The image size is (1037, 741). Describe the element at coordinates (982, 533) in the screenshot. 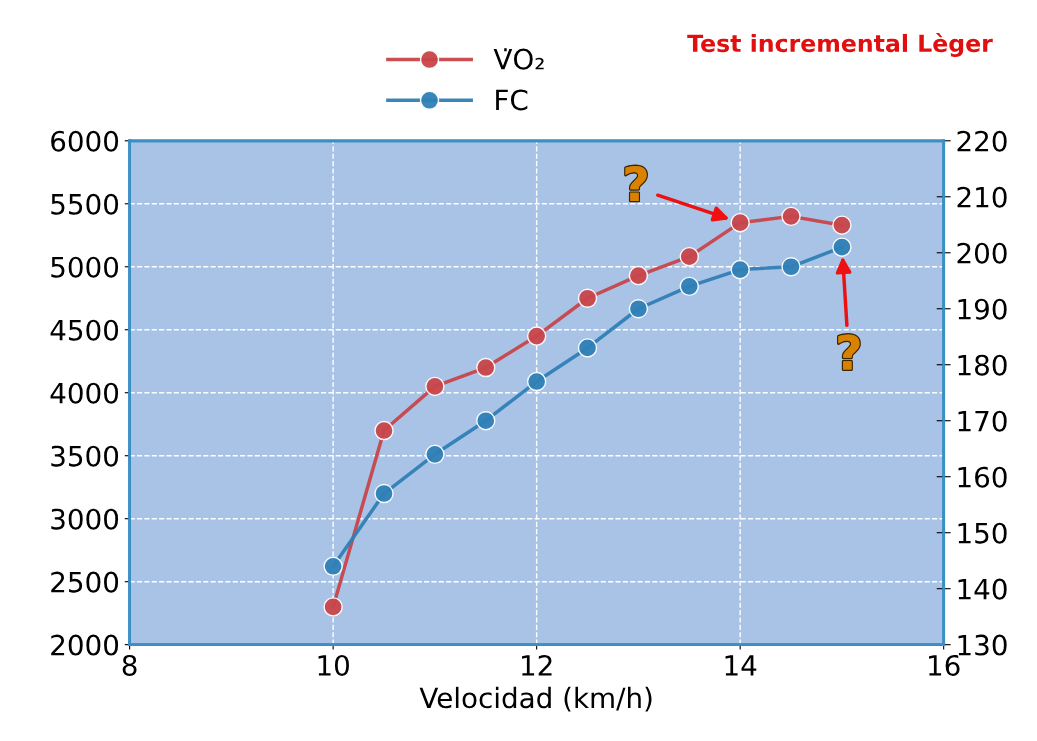

I see `y2-tick-label: 150` at that location.